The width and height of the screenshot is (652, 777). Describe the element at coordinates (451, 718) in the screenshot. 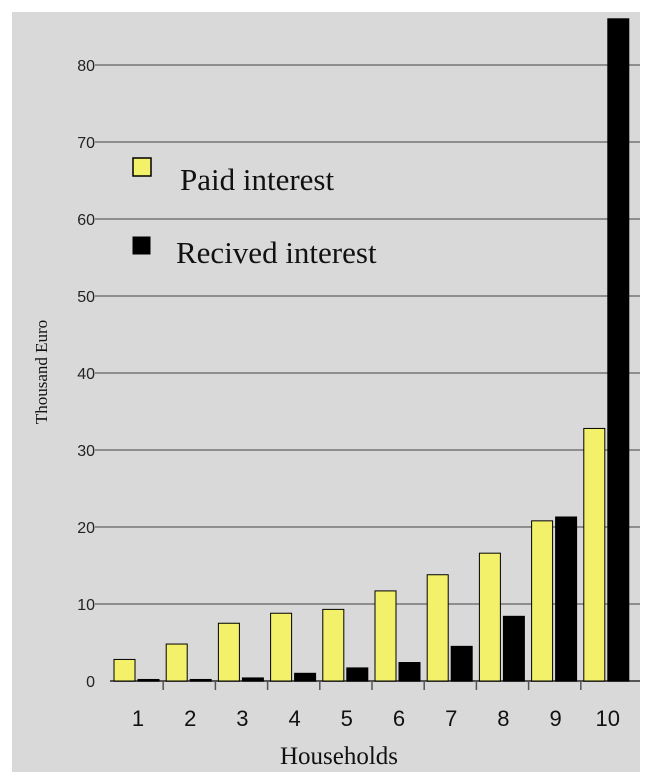

I see `x-tick-label: 7` at that location.